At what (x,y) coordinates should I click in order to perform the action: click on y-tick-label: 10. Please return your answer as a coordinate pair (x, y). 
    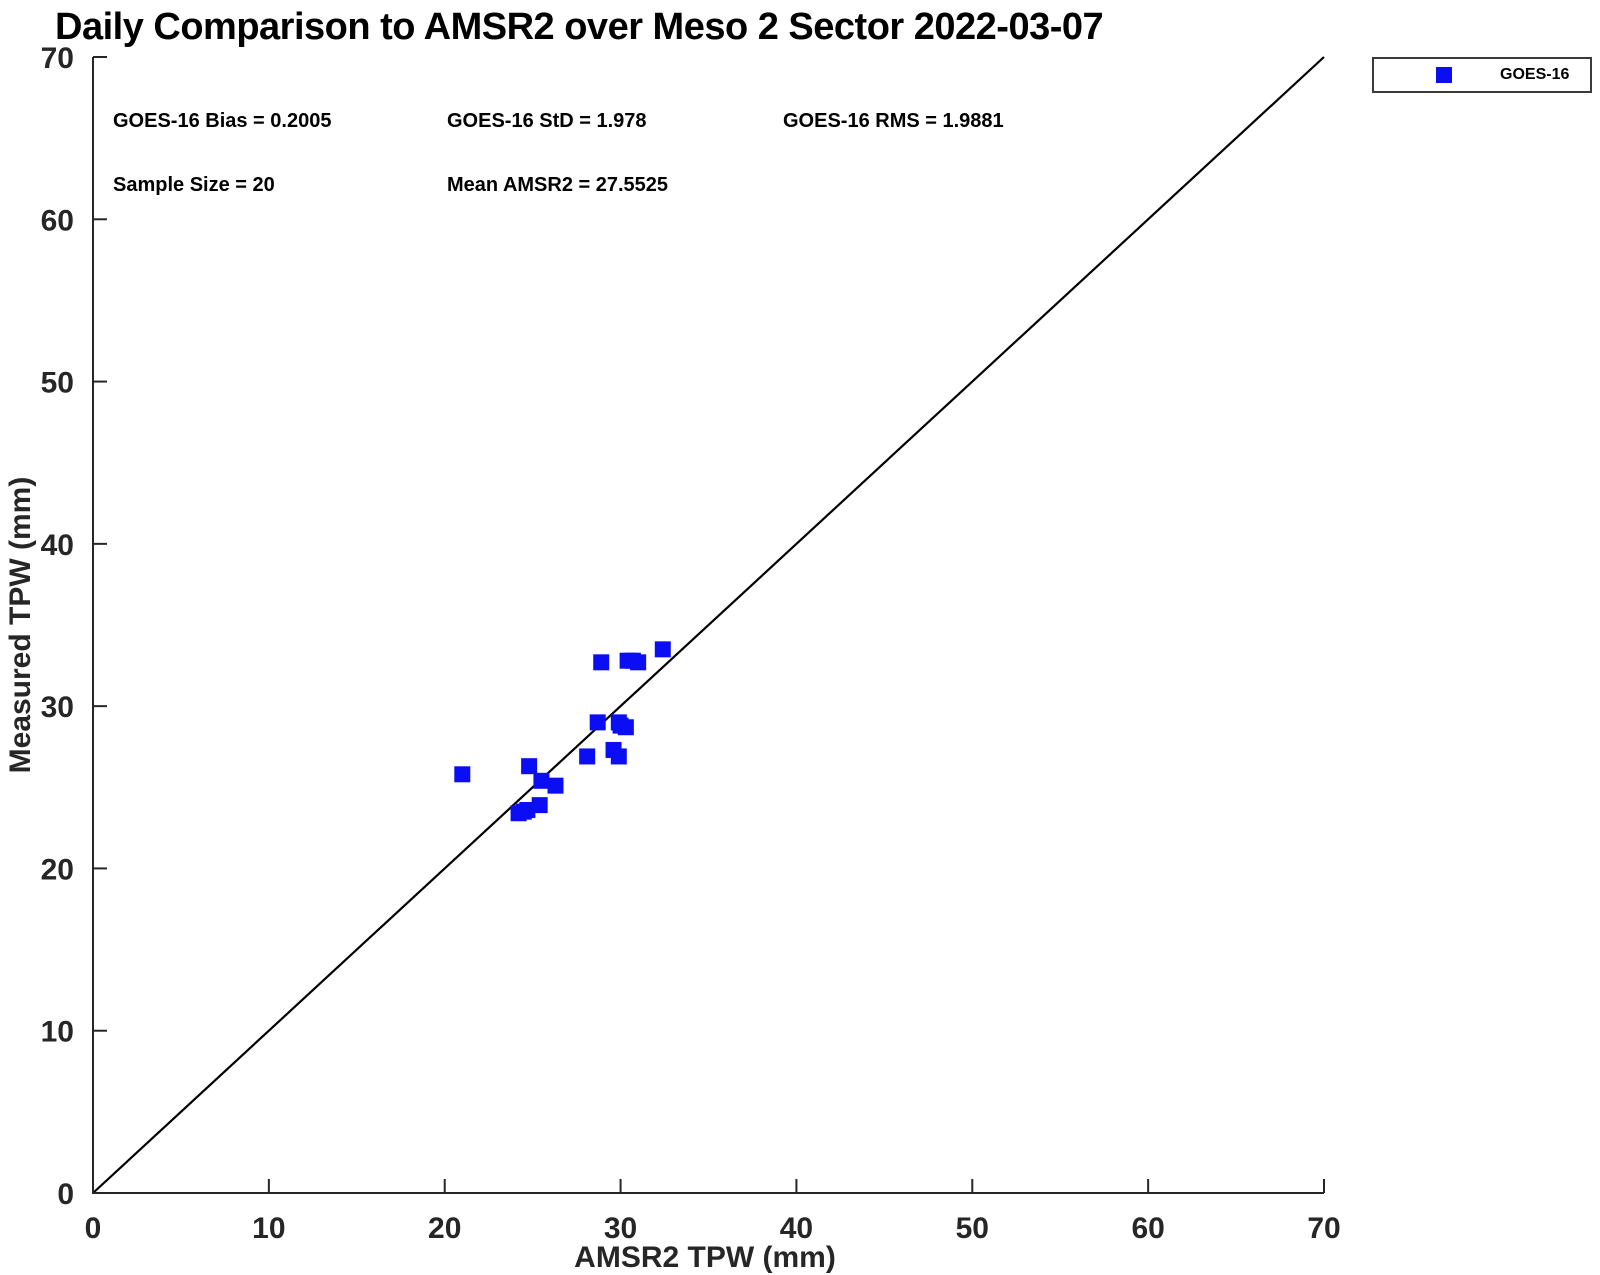
    Looking at the image, I should click on (57, 1032).